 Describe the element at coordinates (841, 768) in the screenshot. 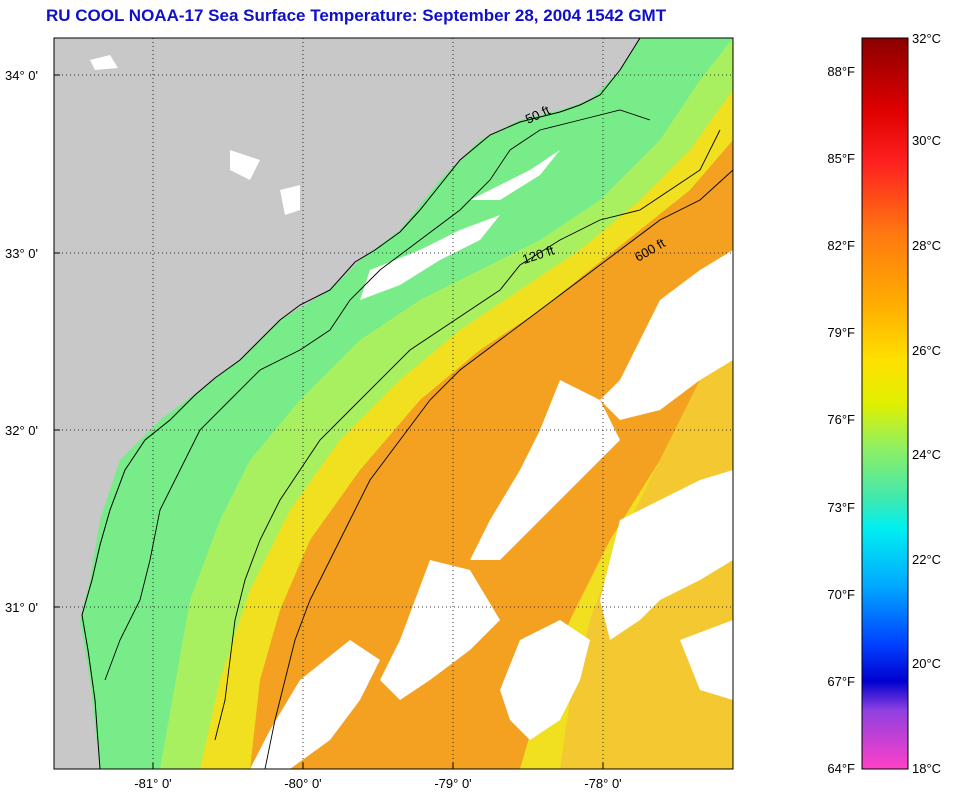

I see `colorbar-f-label: 64°F` at that location.